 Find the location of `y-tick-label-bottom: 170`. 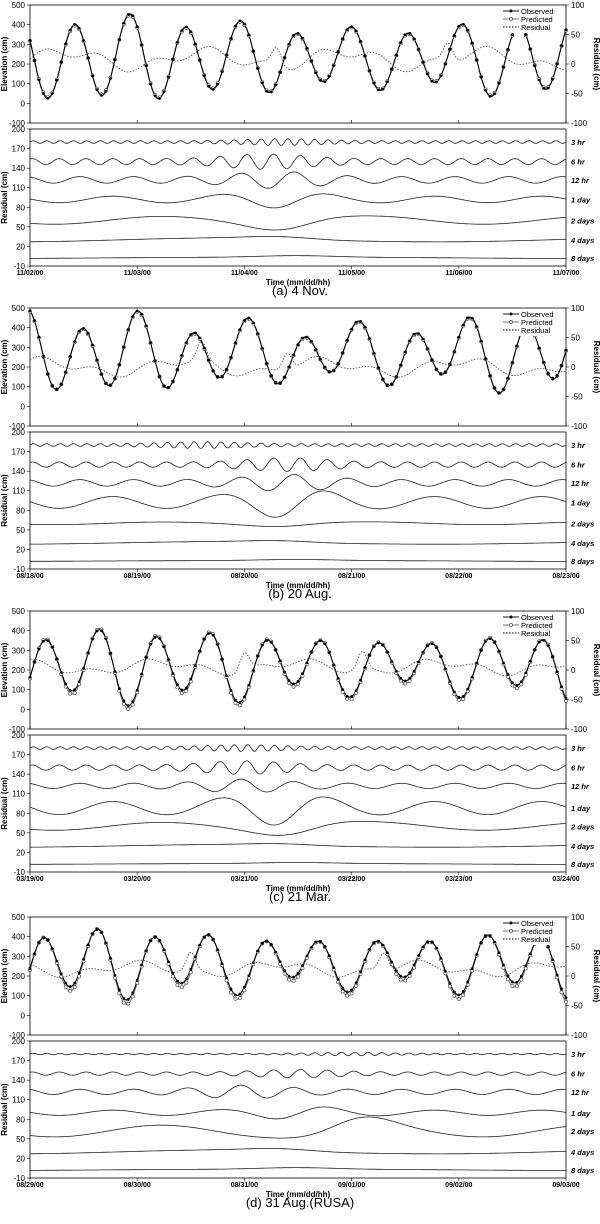

y-tick-label-bottom: 170 is located at coordinates (19, 1061).